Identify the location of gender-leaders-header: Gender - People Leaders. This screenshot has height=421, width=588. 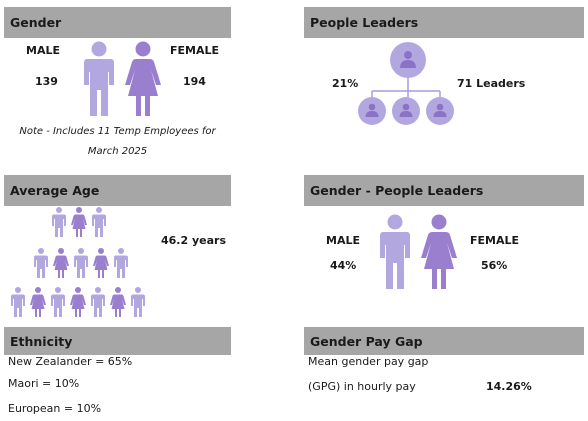
(444, 190).